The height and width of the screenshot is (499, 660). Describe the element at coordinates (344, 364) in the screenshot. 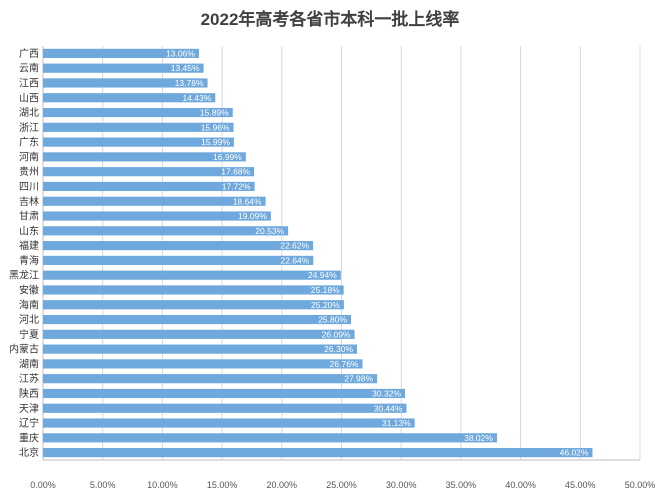

I see `data-label: 26.76%` at that location.